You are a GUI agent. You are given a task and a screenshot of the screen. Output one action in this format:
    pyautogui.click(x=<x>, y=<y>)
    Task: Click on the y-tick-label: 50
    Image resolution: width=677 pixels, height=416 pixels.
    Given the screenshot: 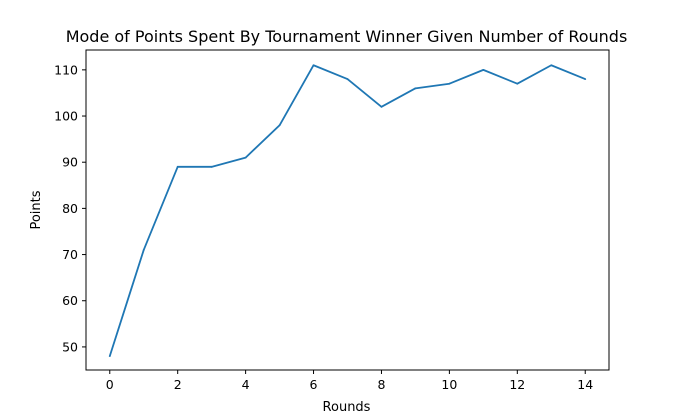 What is the action you would take?
    pyautogui.click(x=70, y=346)
    